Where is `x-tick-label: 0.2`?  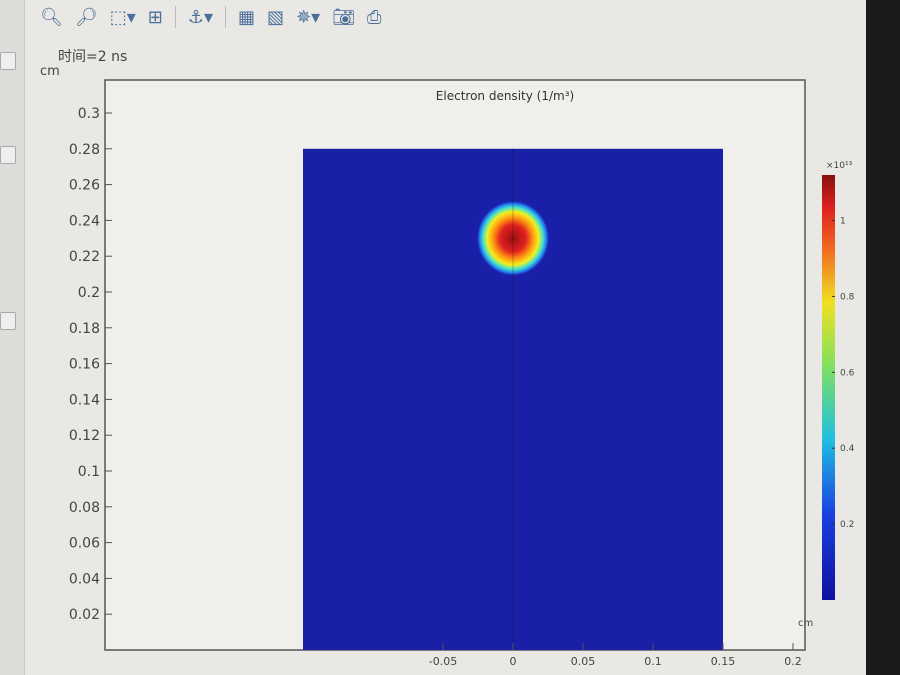
x-tick-label: 0.2 is located at coordinates (793, 661).